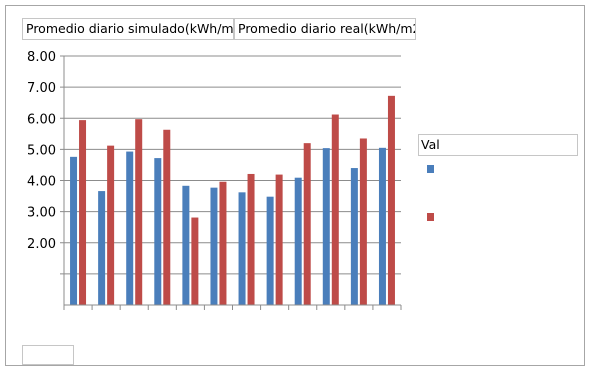  Describe the element at coordinates (48, 355) in the screenshot. I see `empty-label-box` at that location.